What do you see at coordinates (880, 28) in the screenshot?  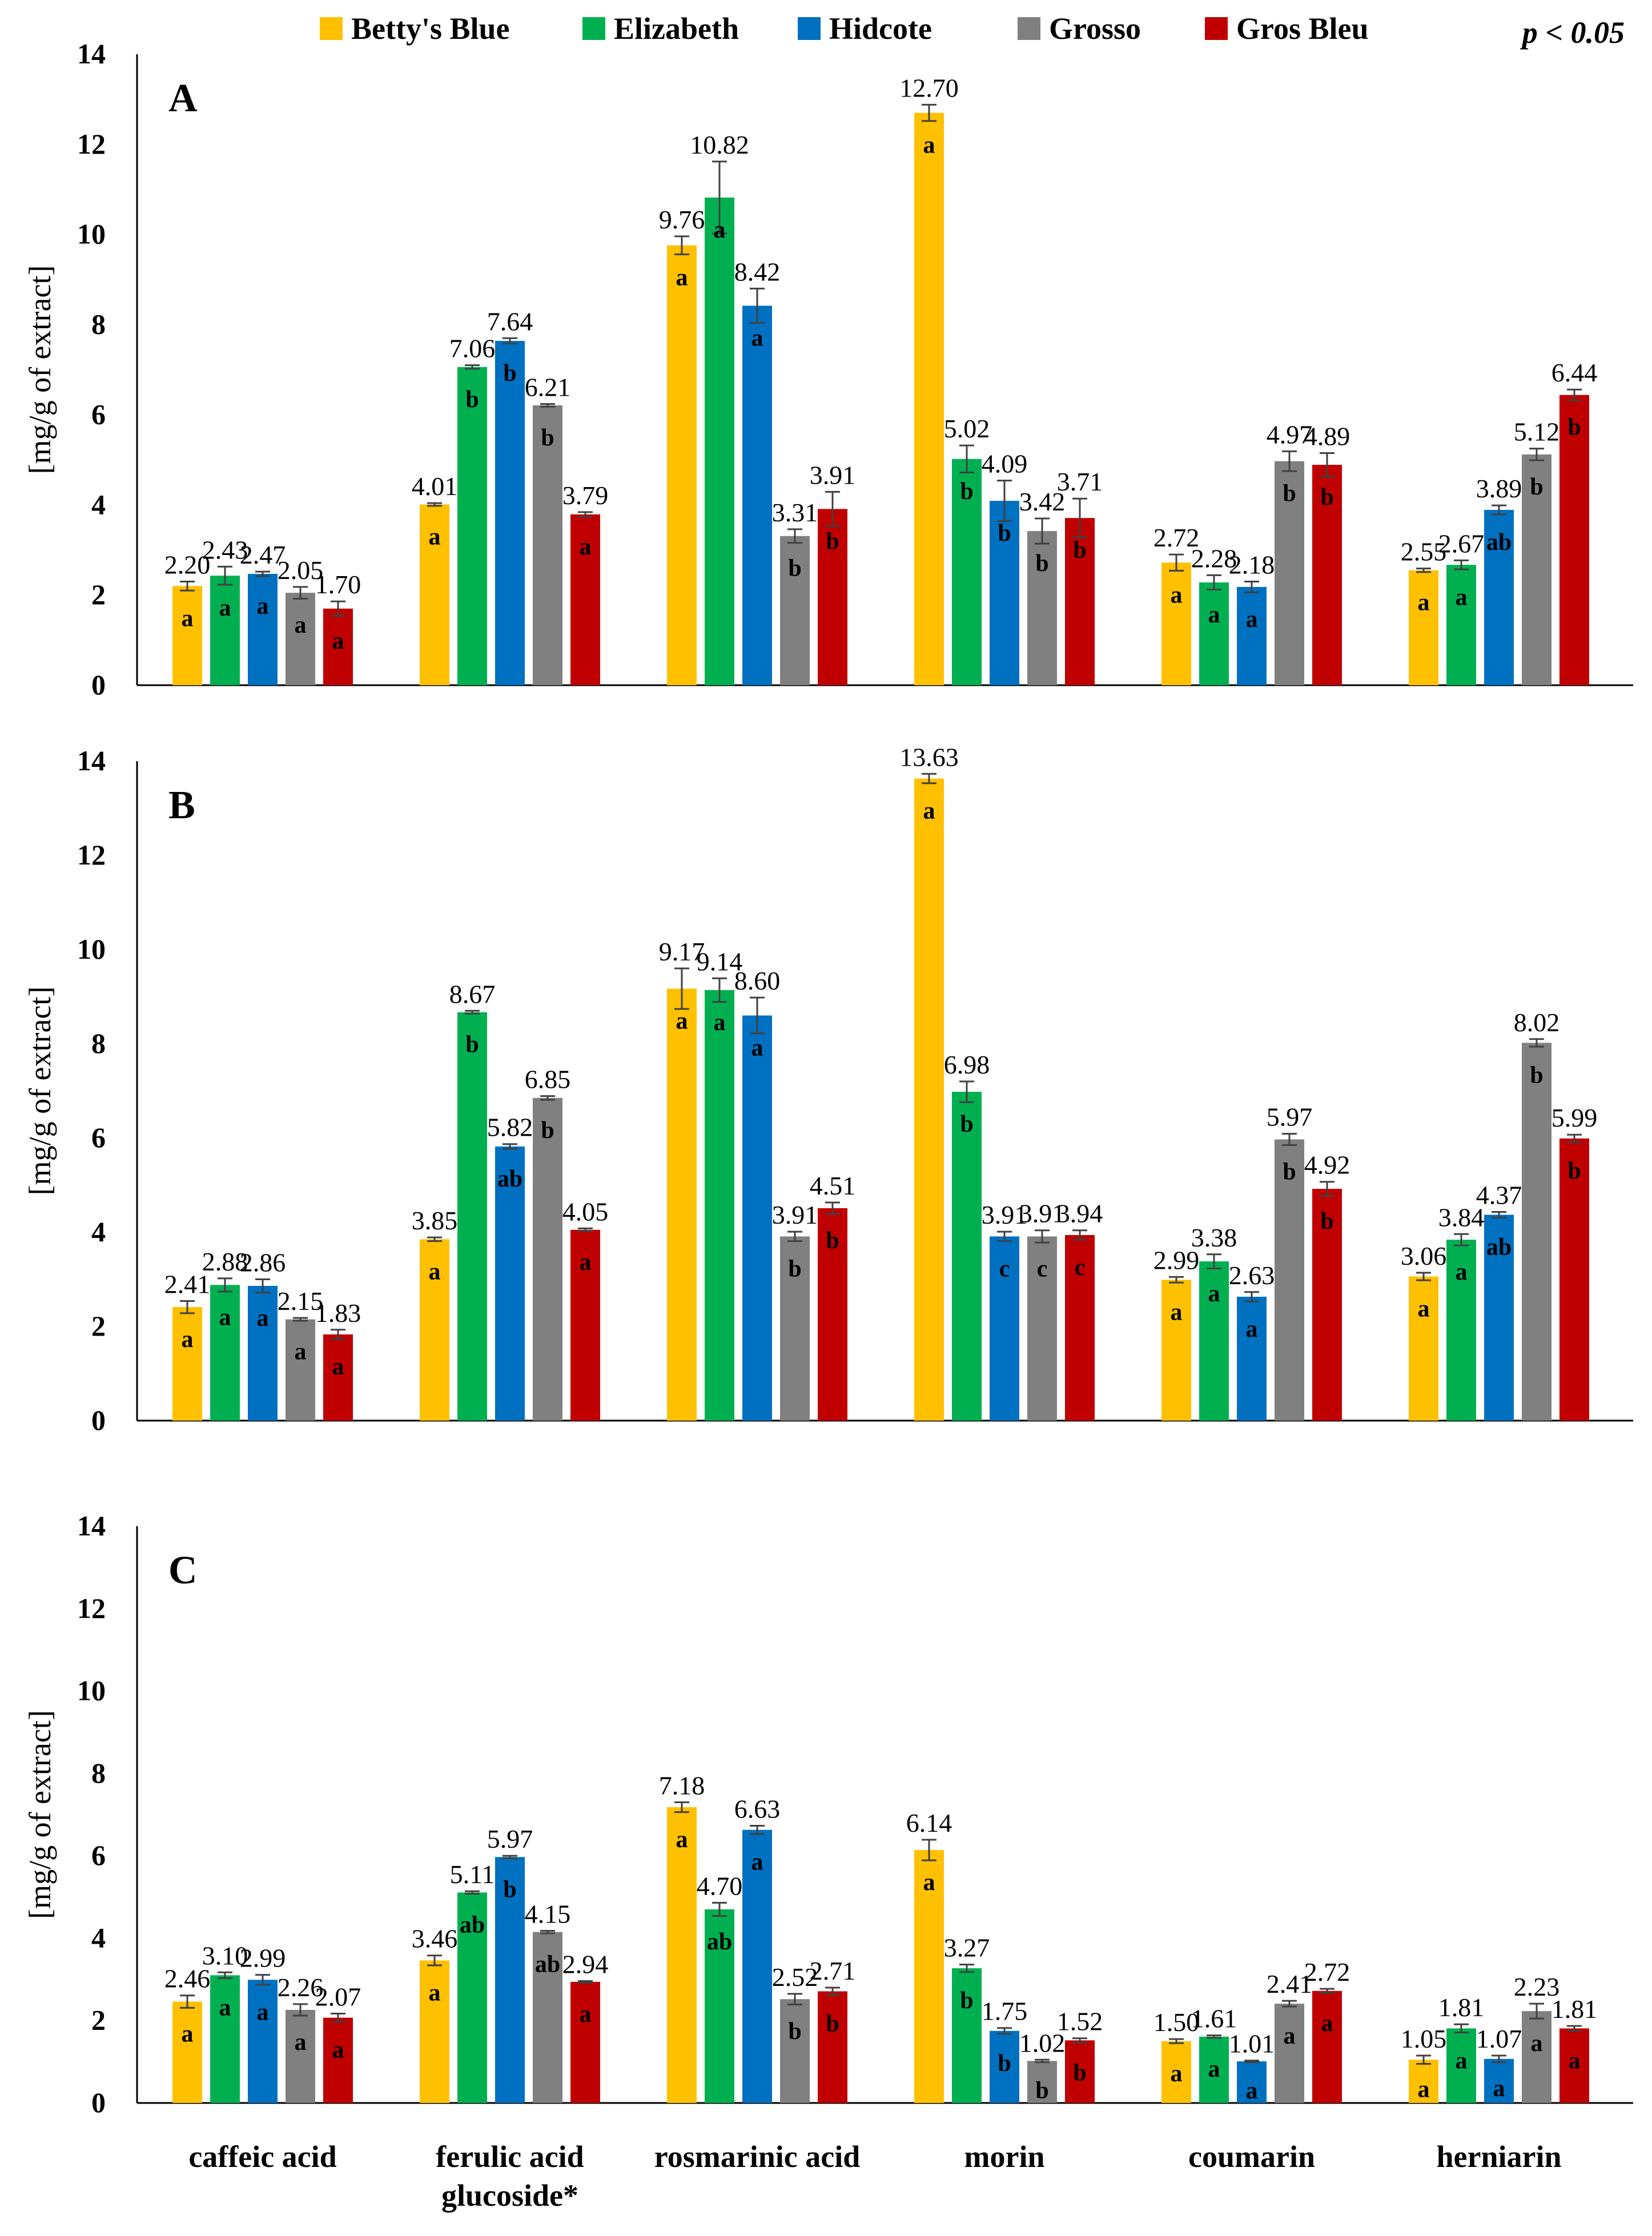 I see `legend-label: Hidcote` at bounding box center [880, 28].